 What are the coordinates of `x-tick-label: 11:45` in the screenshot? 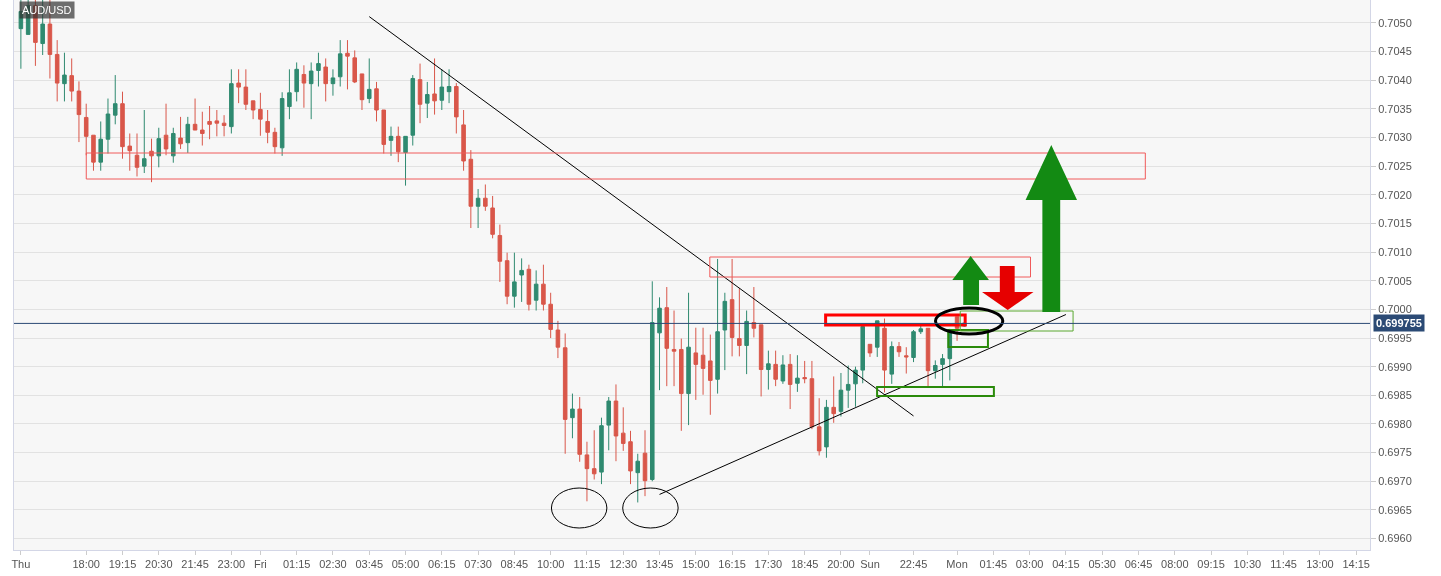 It's located at (1283, 564).